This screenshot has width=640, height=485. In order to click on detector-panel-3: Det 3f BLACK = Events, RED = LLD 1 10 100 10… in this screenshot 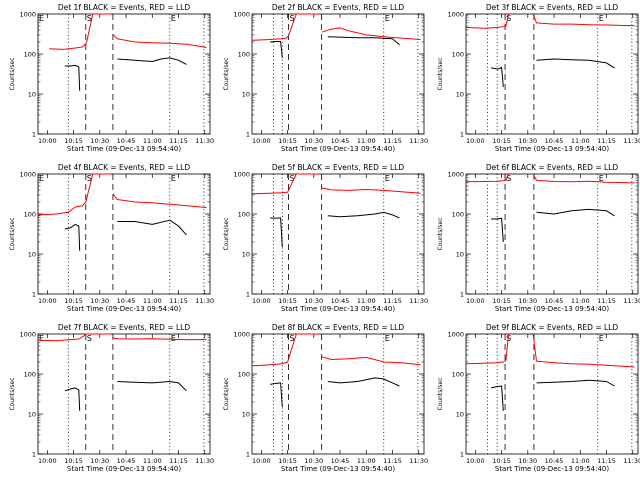, I will do `click(538, 78)`.